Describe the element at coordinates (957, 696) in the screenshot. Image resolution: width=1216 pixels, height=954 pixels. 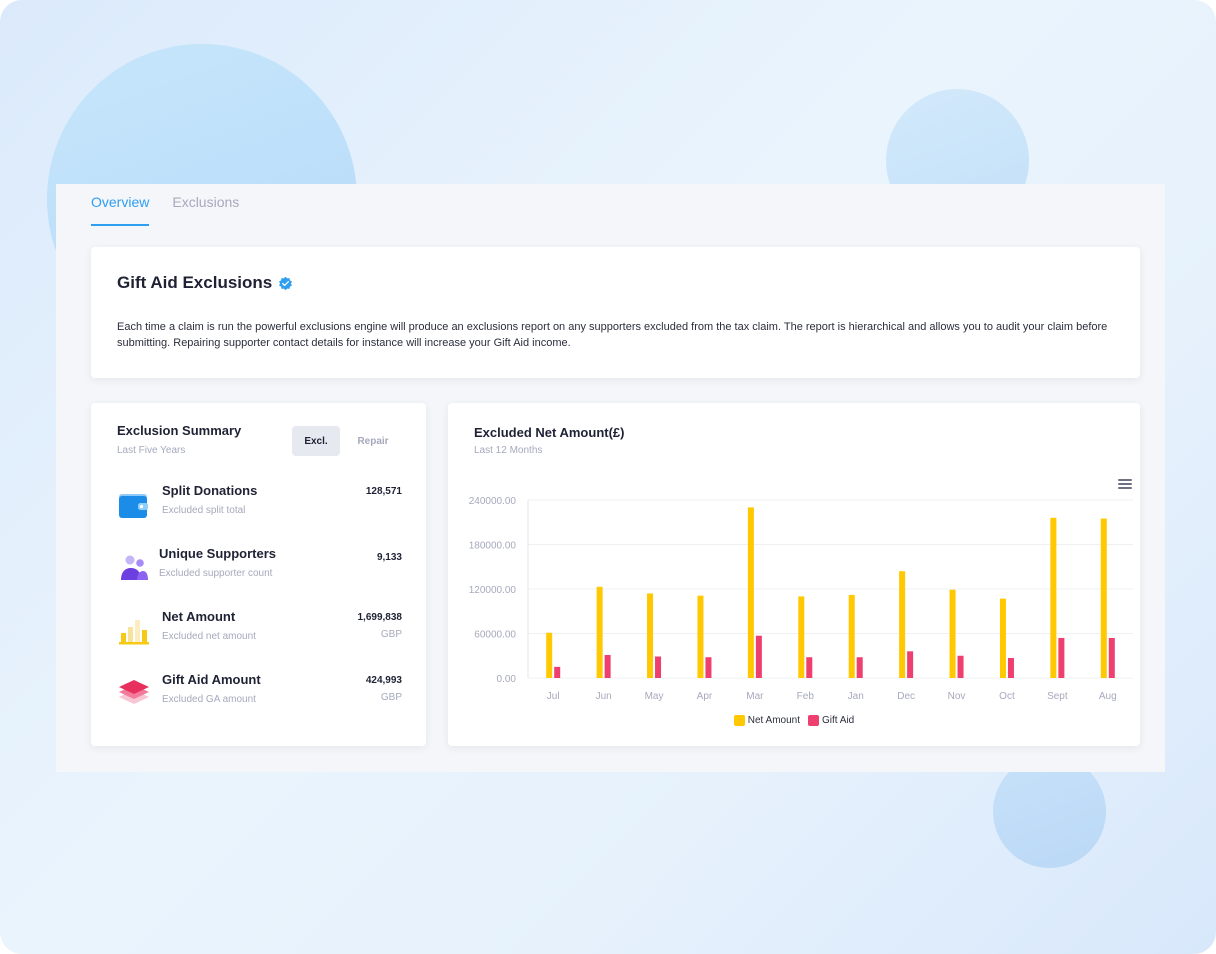
I see `x-tick-label: Nov` at that location.